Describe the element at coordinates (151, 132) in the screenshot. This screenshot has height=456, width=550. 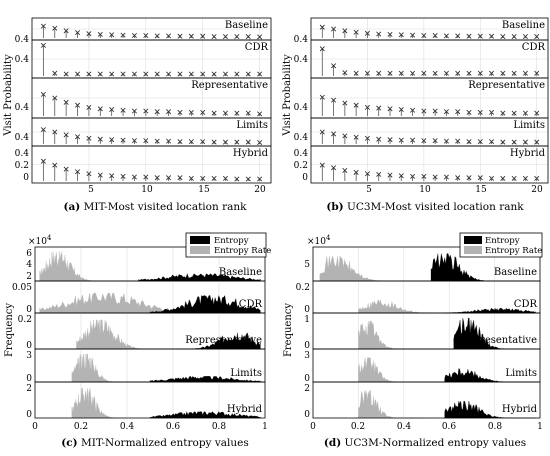
I see `panel-a-limits: Limits` at that location.